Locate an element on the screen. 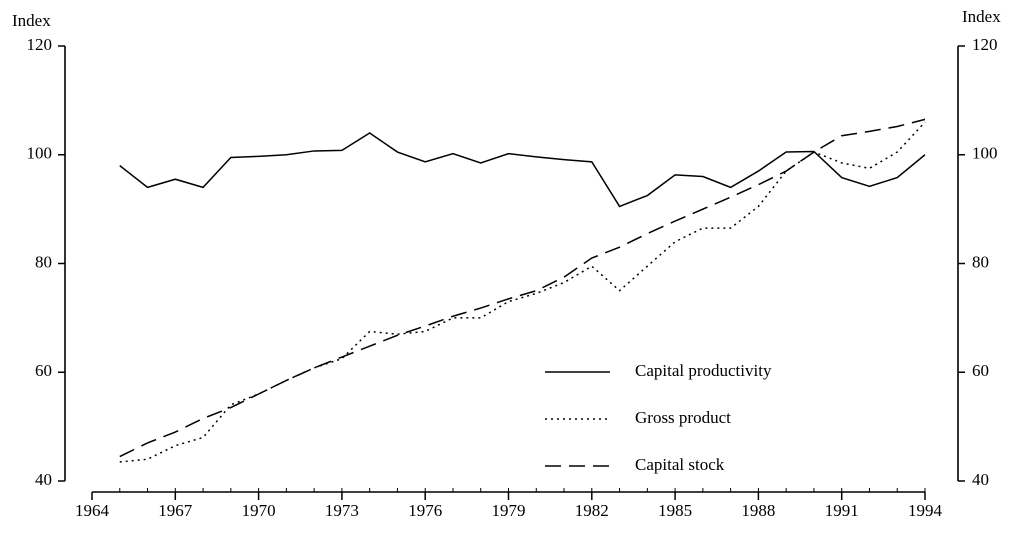  y2-axis-label: Index is located at coordinates (981, 16).